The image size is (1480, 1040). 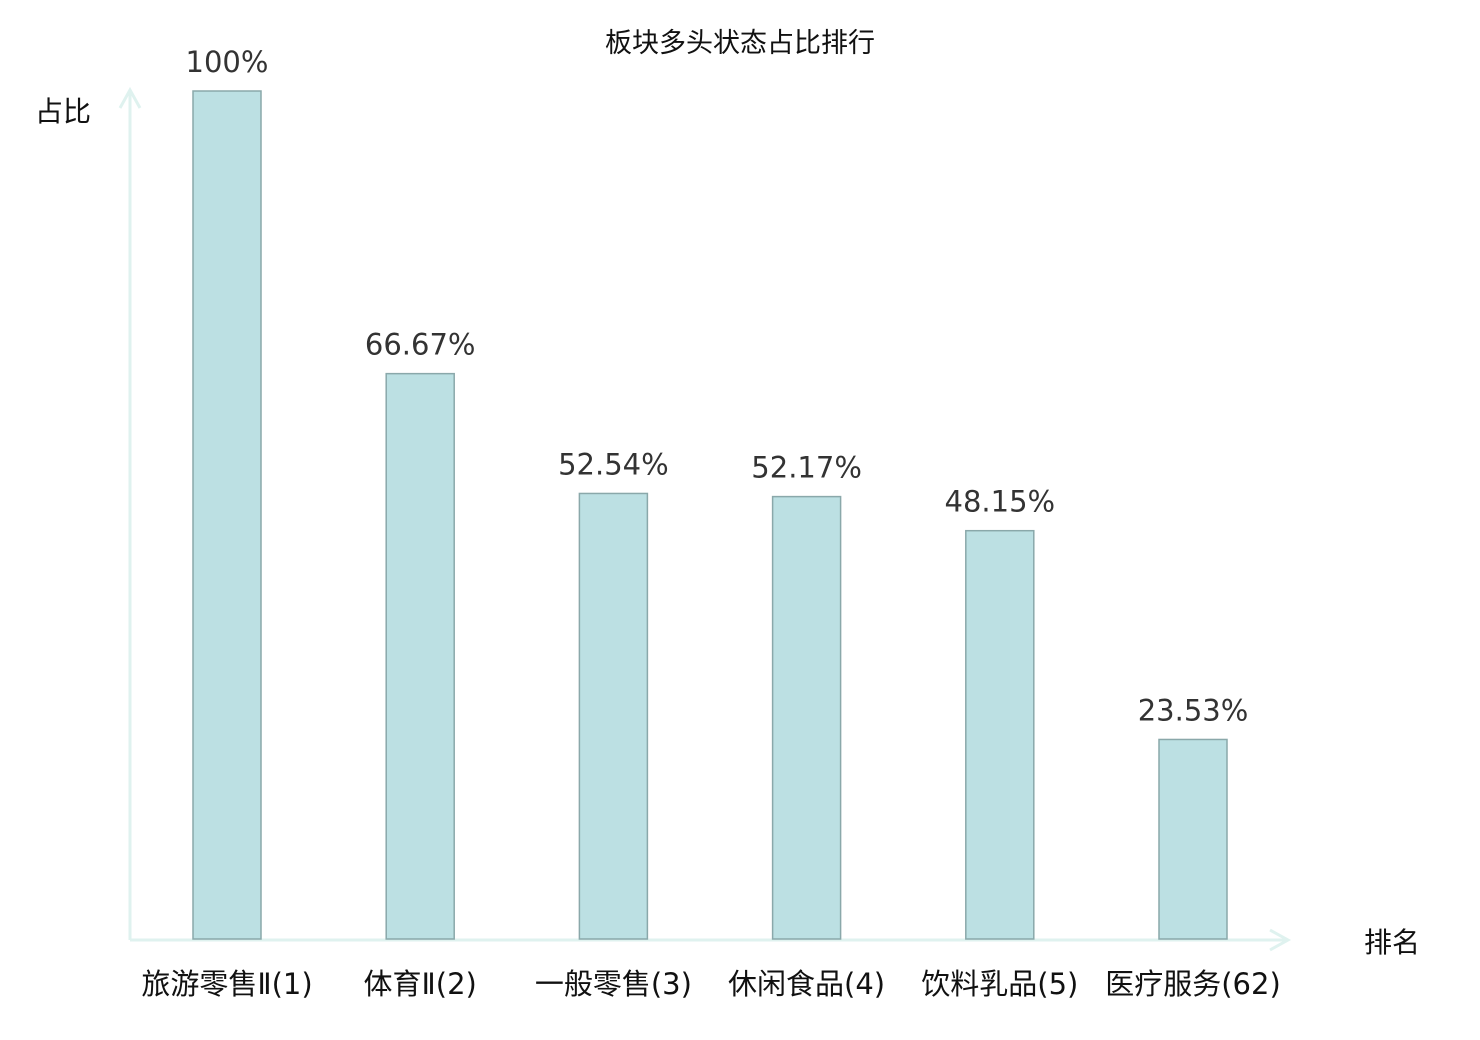 What do you see at coordinates (227, 62) in the screenshot?
I see `data-label-1: 100%` at bounding box center [227, 62].